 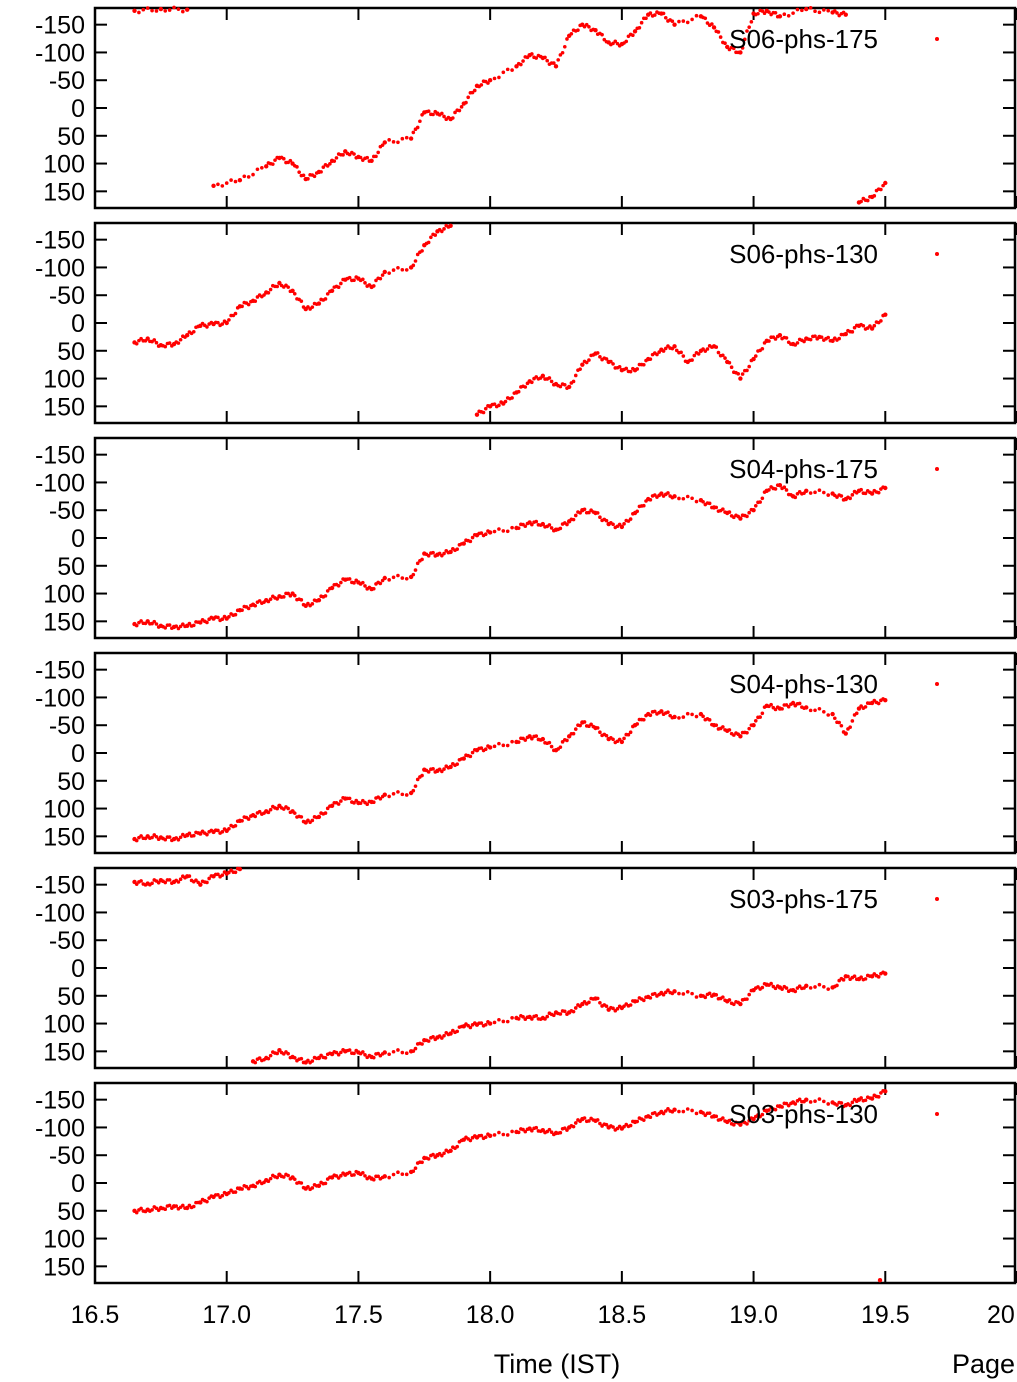 What do you see at coordinates (937, 899) in the screenshot?
I see `legend-marker` at bounding box center [937, 899].